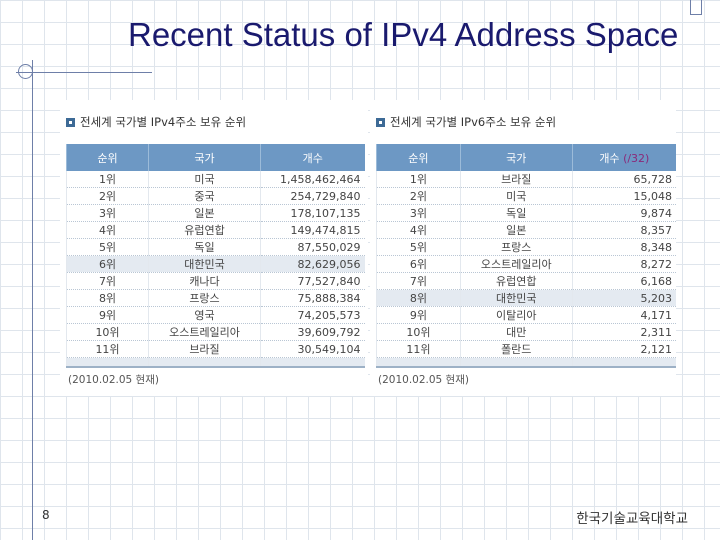  Describe the element at coordinates (403, 34) in the screenshot. I see `slide-title: Recent Status of IPv4 Address Space` at that location.